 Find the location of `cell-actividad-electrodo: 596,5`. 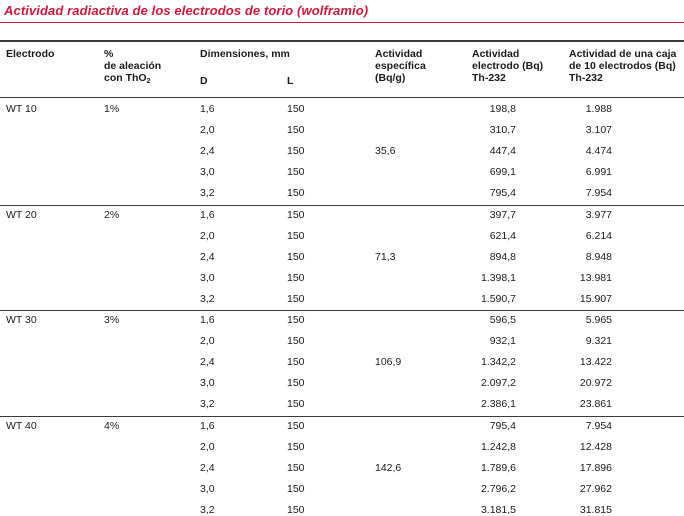

cell-actividad-electrodo: 596,5 is located at coordinates (502, 320).